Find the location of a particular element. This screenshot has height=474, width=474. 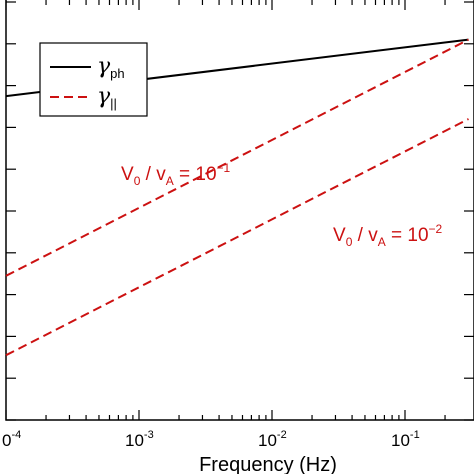

x-tick-label: 10-3 is located at coordinates (139, 439).